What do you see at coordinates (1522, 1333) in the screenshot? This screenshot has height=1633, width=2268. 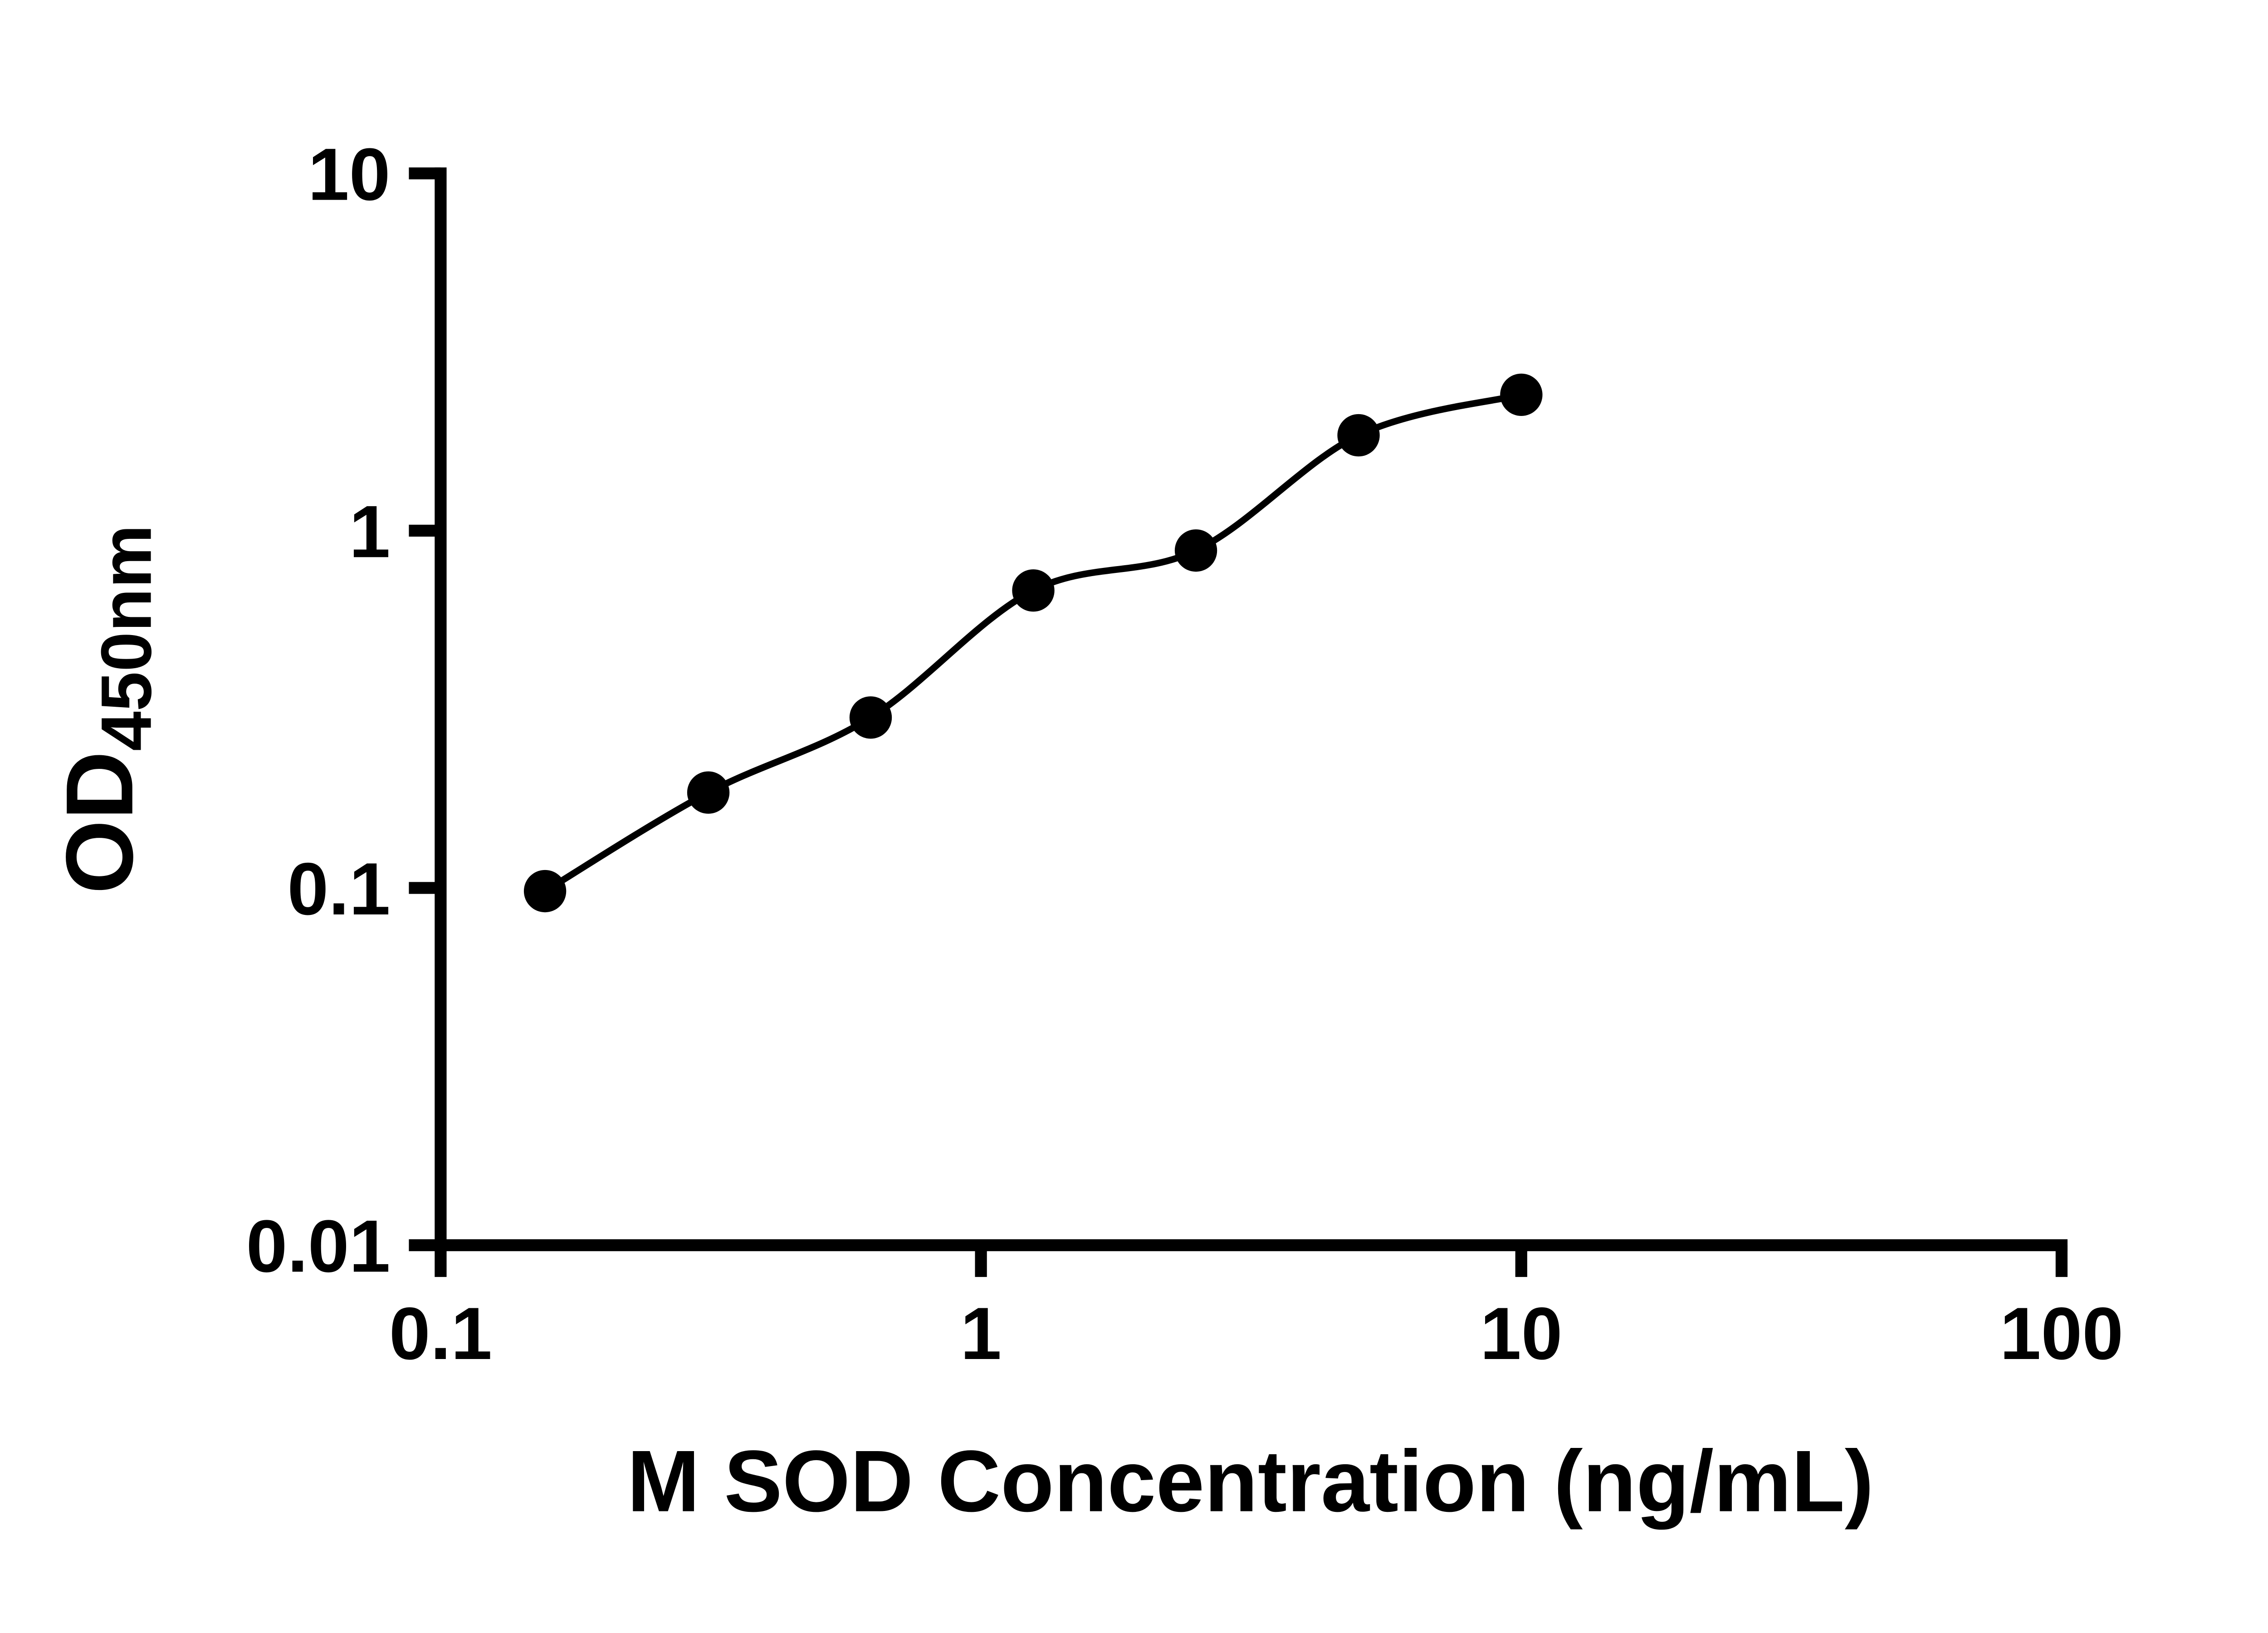 I see `x-tick-label: 10` at bounding box center [1522, 1333].